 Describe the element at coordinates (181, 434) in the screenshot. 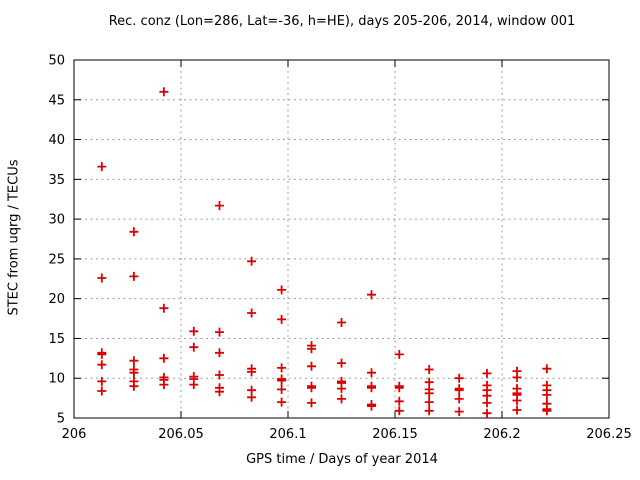

I see `x-tick-label: 206.05` at that location.